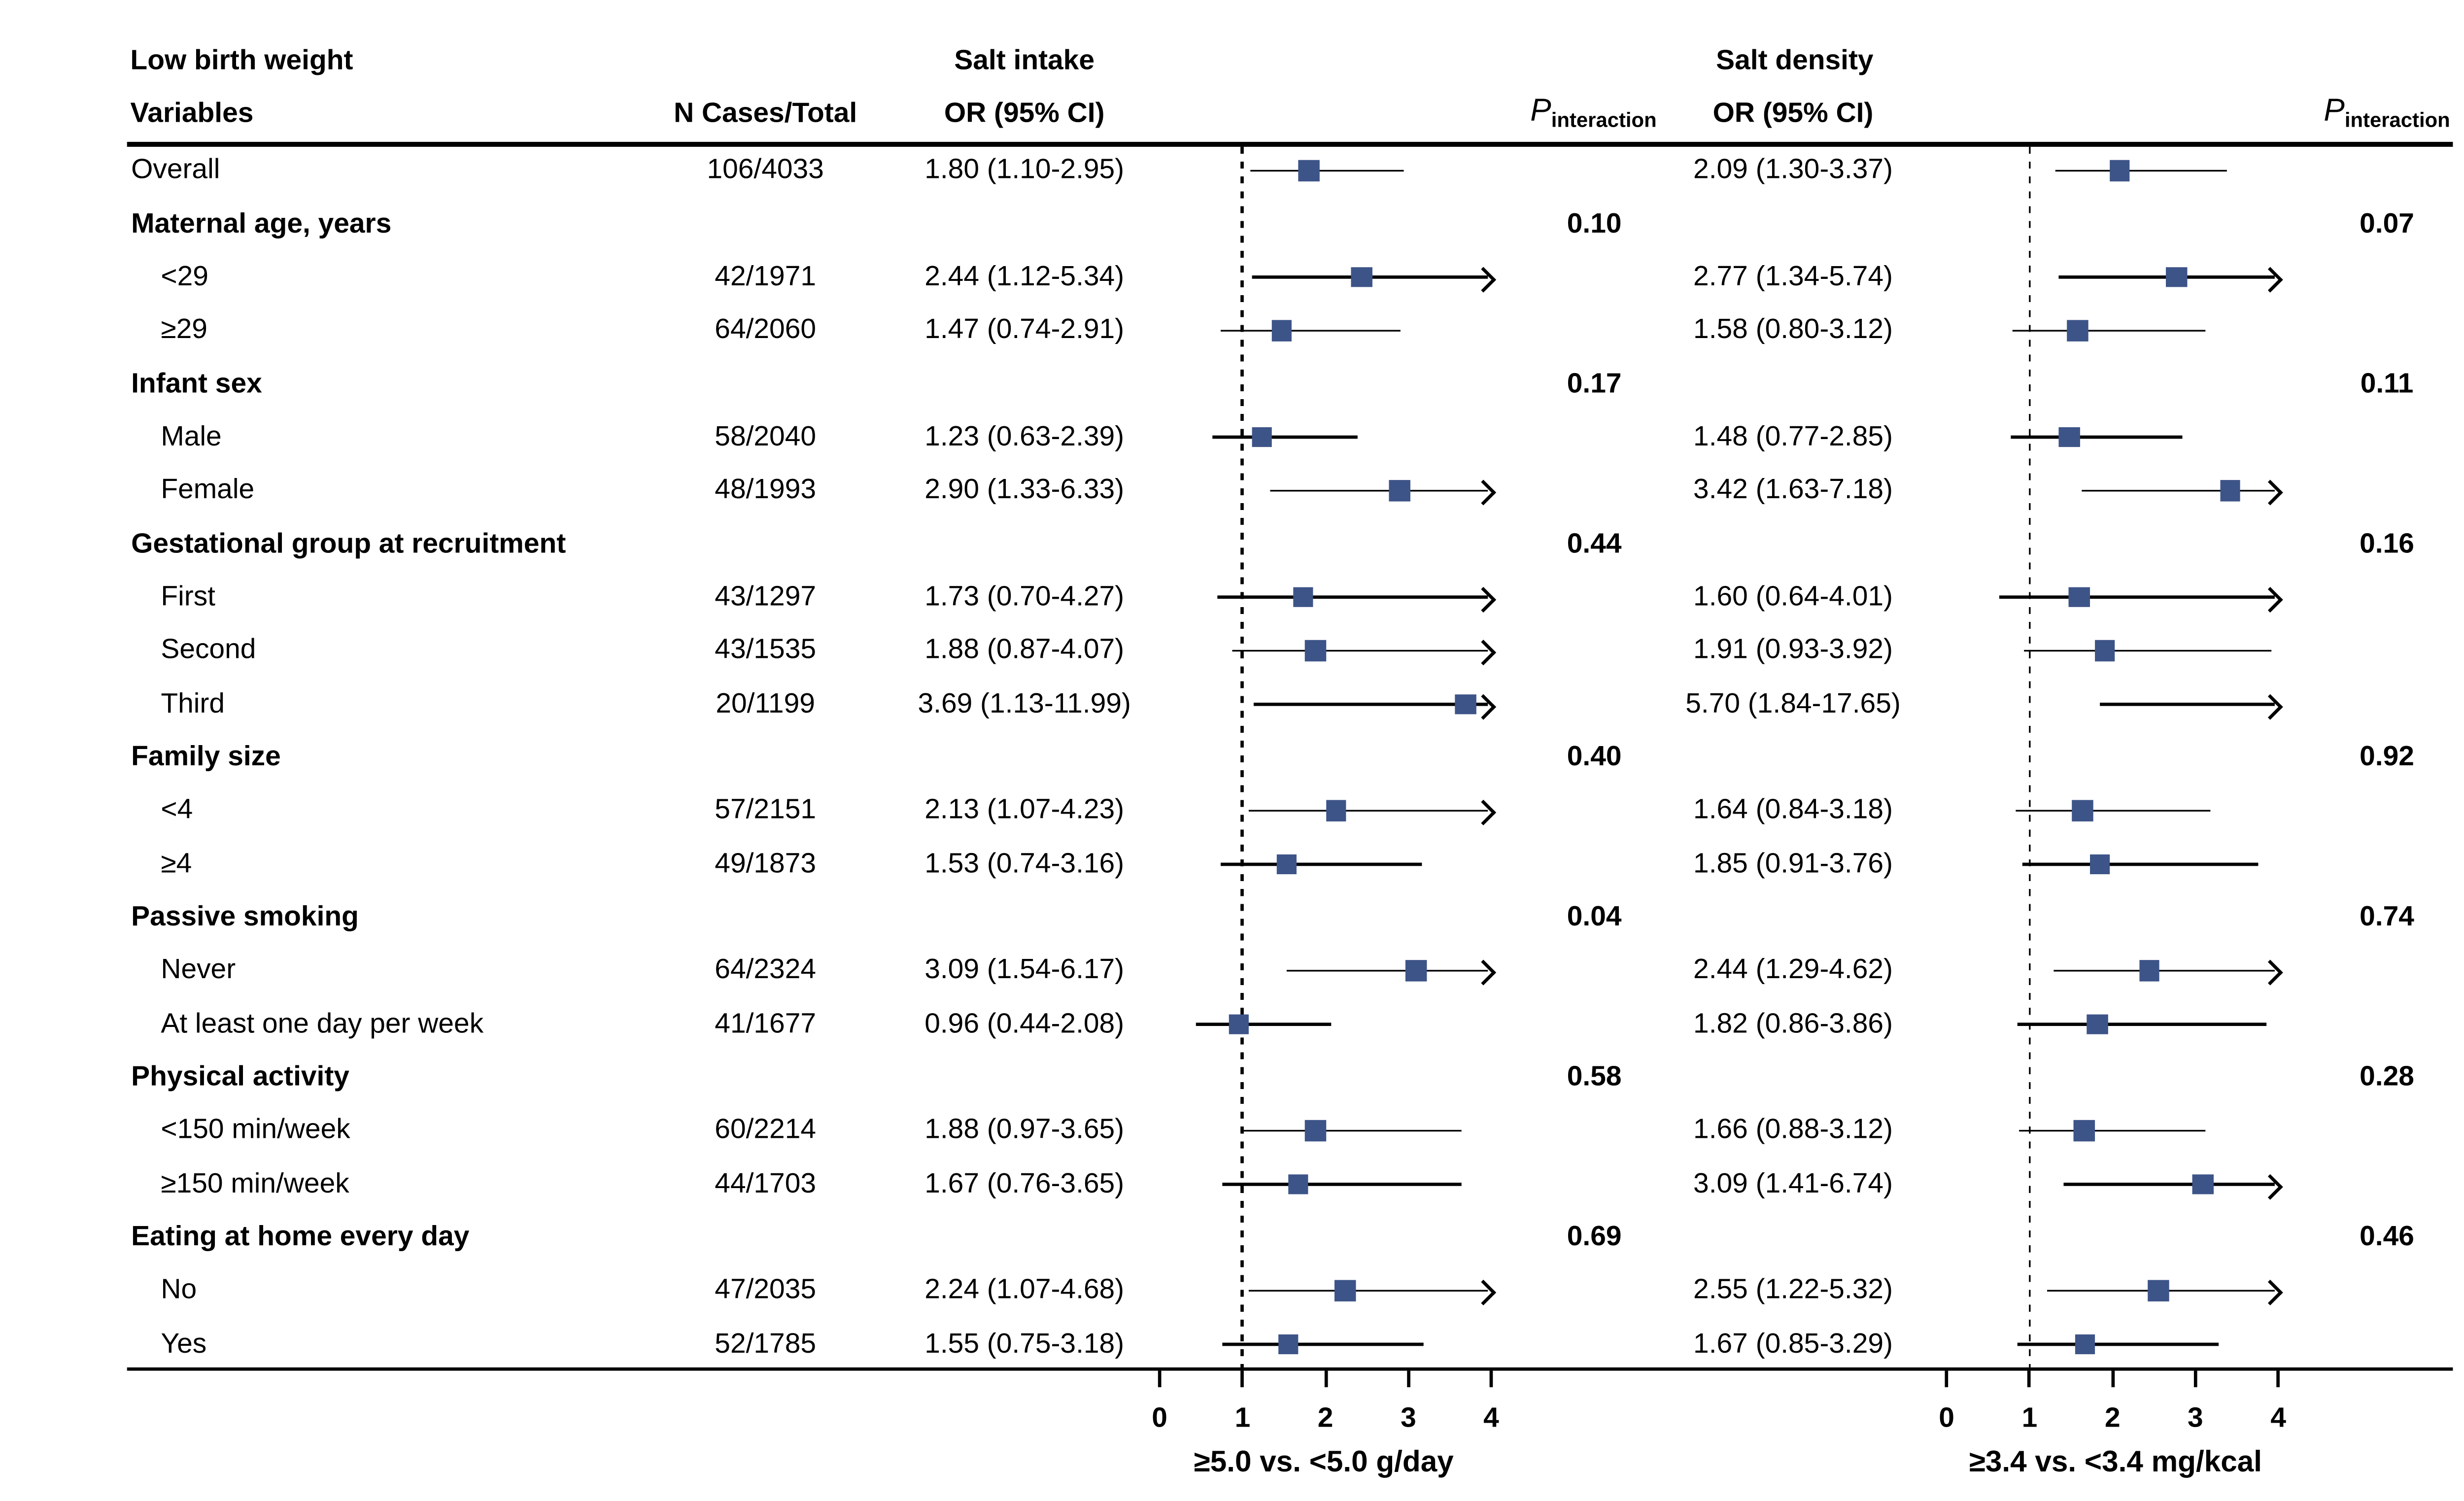 Image resolution: width=2464 pixels, height=1501 pixels. I want to click on row-label: Second, so click(208, 649).